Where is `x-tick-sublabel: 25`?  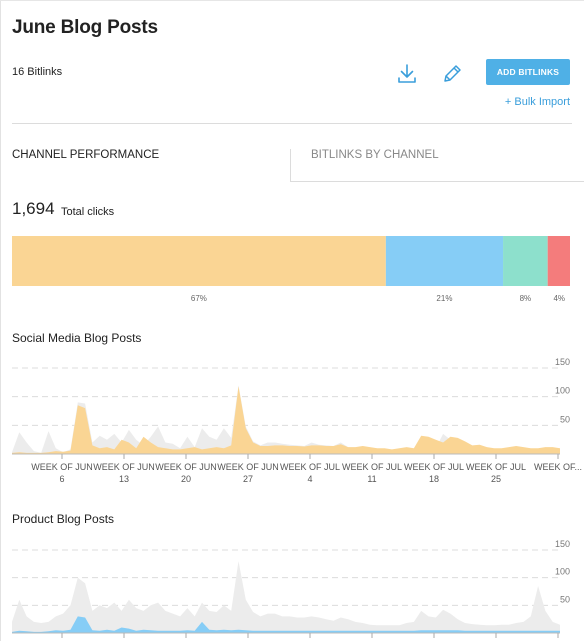 x-tick-sublabel: 25 is located at coordinates (496, 479).